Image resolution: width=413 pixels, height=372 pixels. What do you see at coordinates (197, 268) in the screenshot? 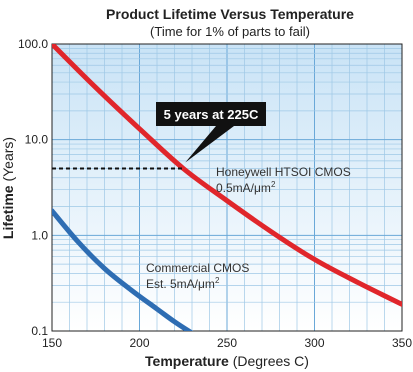
I see `series-label-commercial-line1: Commercial CMOS` at bounding box center [197, 268].